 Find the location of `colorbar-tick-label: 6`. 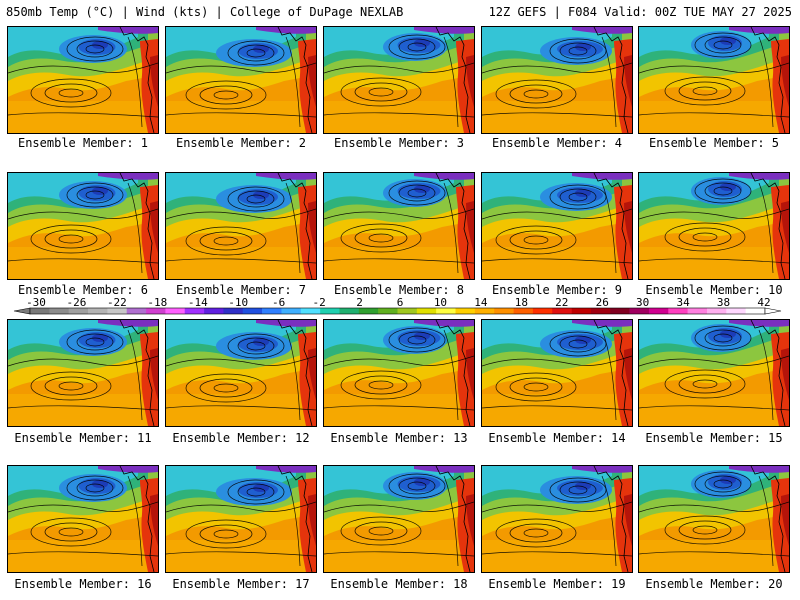

colorbar-tick-label: 6 is located at coordinates (400, 302).